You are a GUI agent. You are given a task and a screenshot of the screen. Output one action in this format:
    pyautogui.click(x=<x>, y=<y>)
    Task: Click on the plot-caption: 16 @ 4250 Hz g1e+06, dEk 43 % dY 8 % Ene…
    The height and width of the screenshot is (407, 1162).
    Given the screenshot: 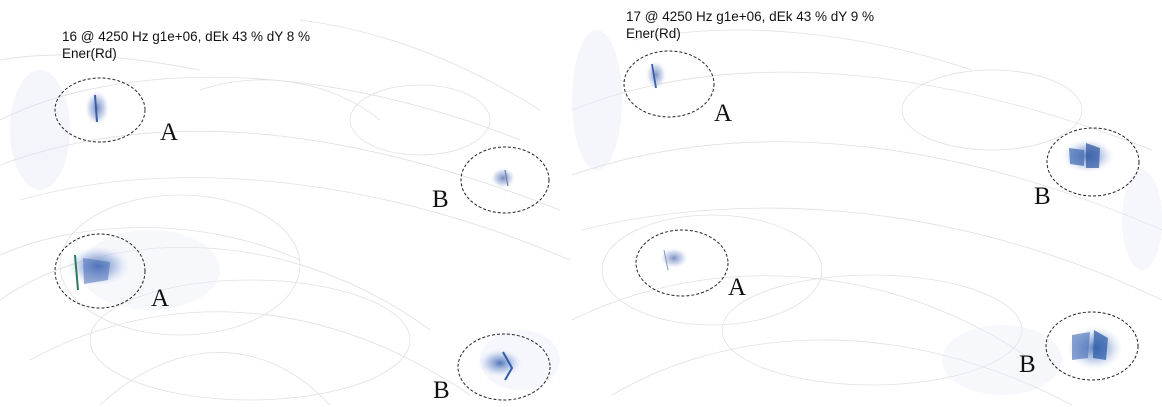 What is the action you would take?
    pyautogui.click(x=186, y=45)
    